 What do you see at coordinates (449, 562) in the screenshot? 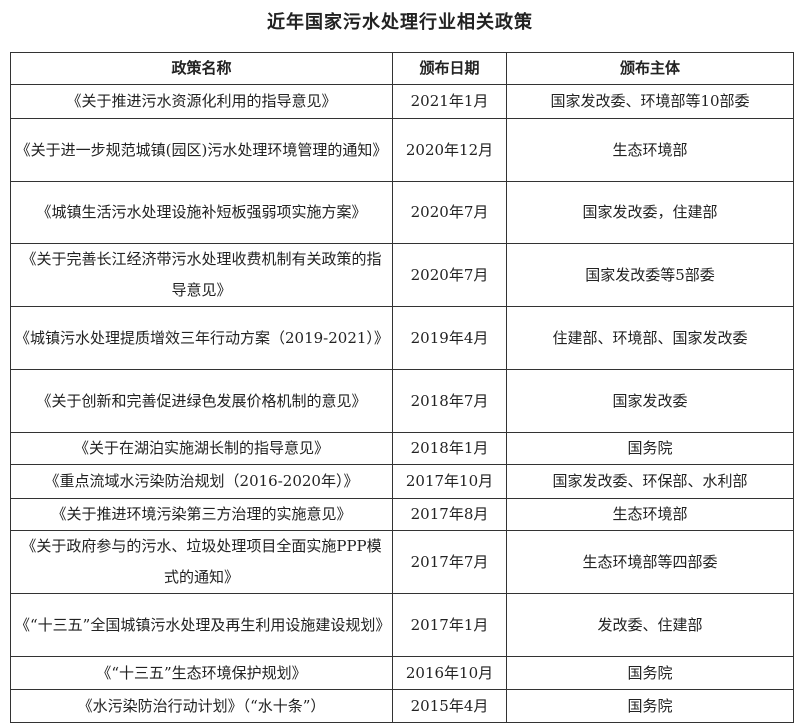
I see `date-cell: 2017年7月` at bounding box center [449, 562].